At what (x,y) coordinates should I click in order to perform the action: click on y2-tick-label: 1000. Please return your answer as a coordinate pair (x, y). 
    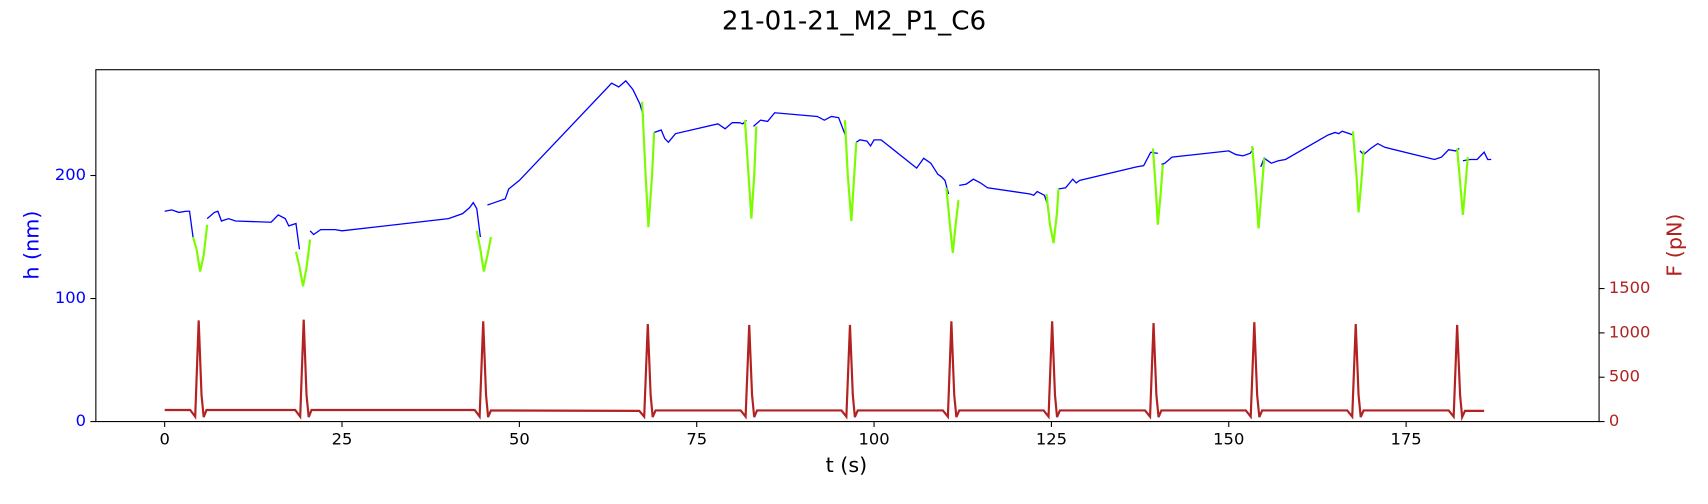
    Looking at the image, I should click on (1630, 331).